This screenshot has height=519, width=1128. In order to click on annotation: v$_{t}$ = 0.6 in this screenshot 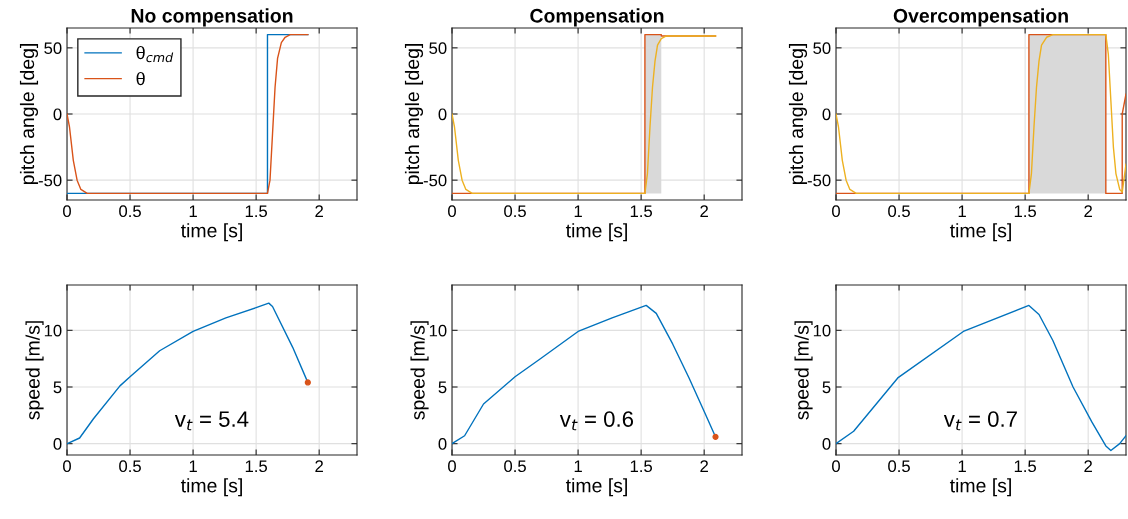, I will do `click(596, 421)`.